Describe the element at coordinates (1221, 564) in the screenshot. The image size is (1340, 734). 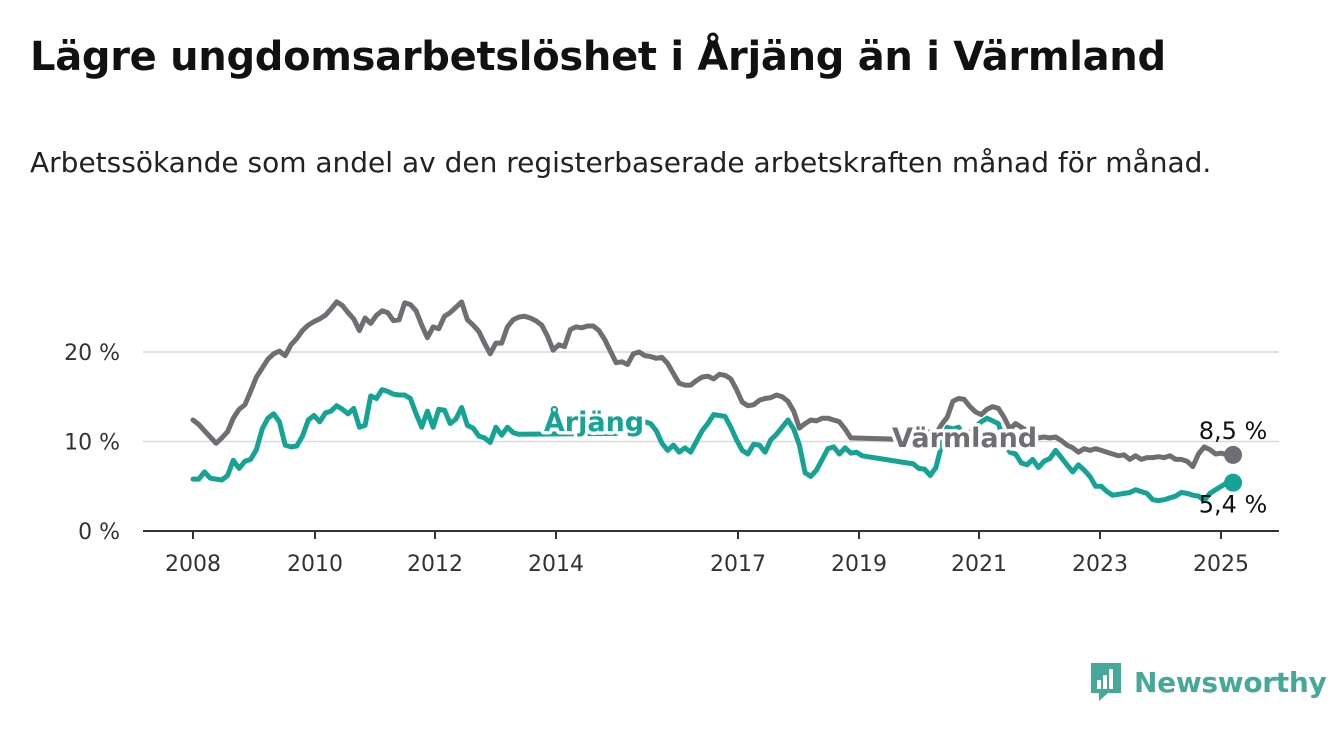
I see `x-tick-label: 2025` at that location.